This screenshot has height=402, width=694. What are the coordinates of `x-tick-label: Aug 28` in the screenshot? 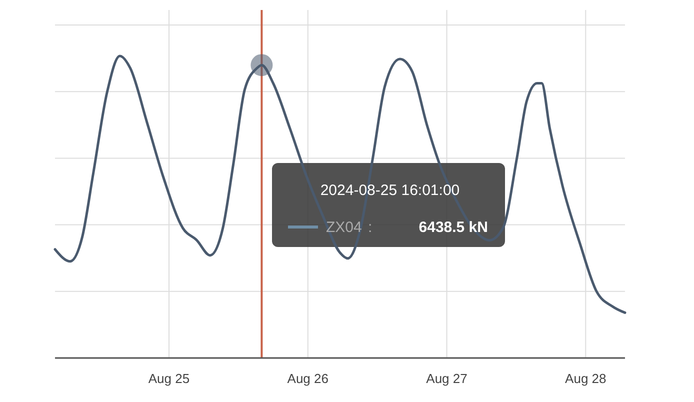 It's located at (585, 378).